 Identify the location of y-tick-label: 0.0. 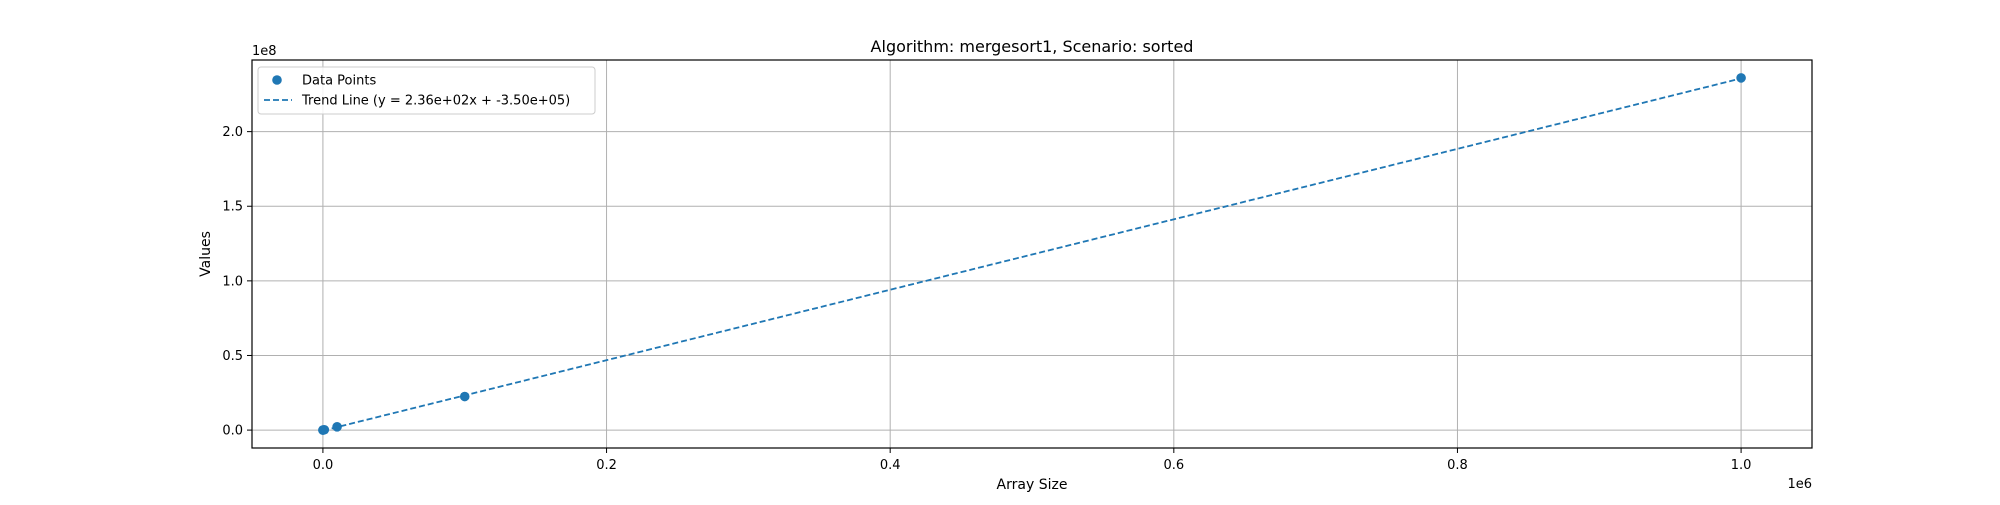
(232, 431).